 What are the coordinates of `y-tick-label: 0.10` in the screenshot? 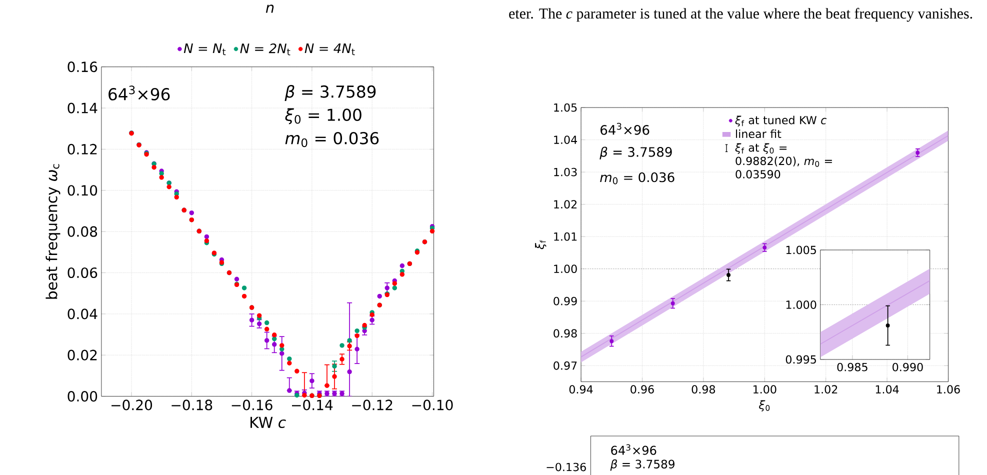 It's located at (83, 190).